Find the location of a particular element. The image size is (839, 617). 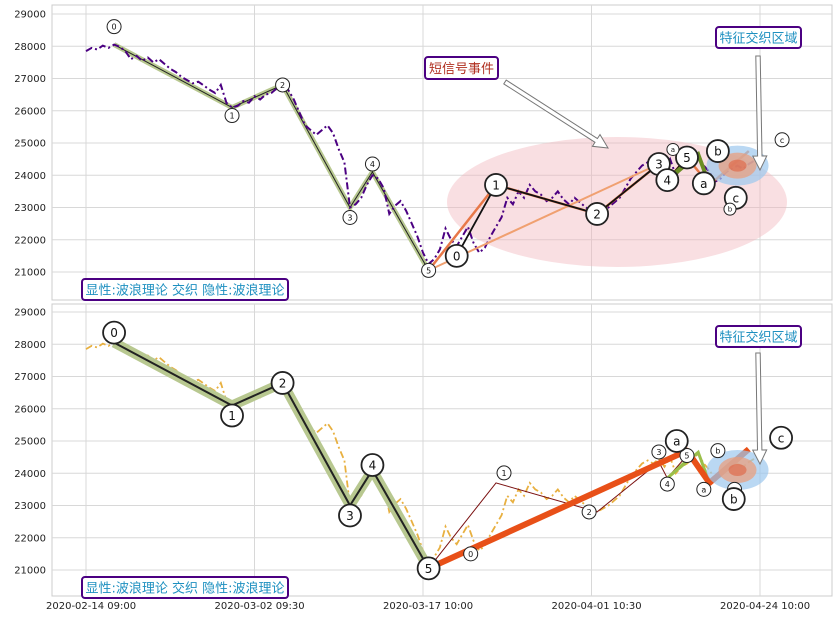

short-signal-arrow is located at coordinates (556, 114).